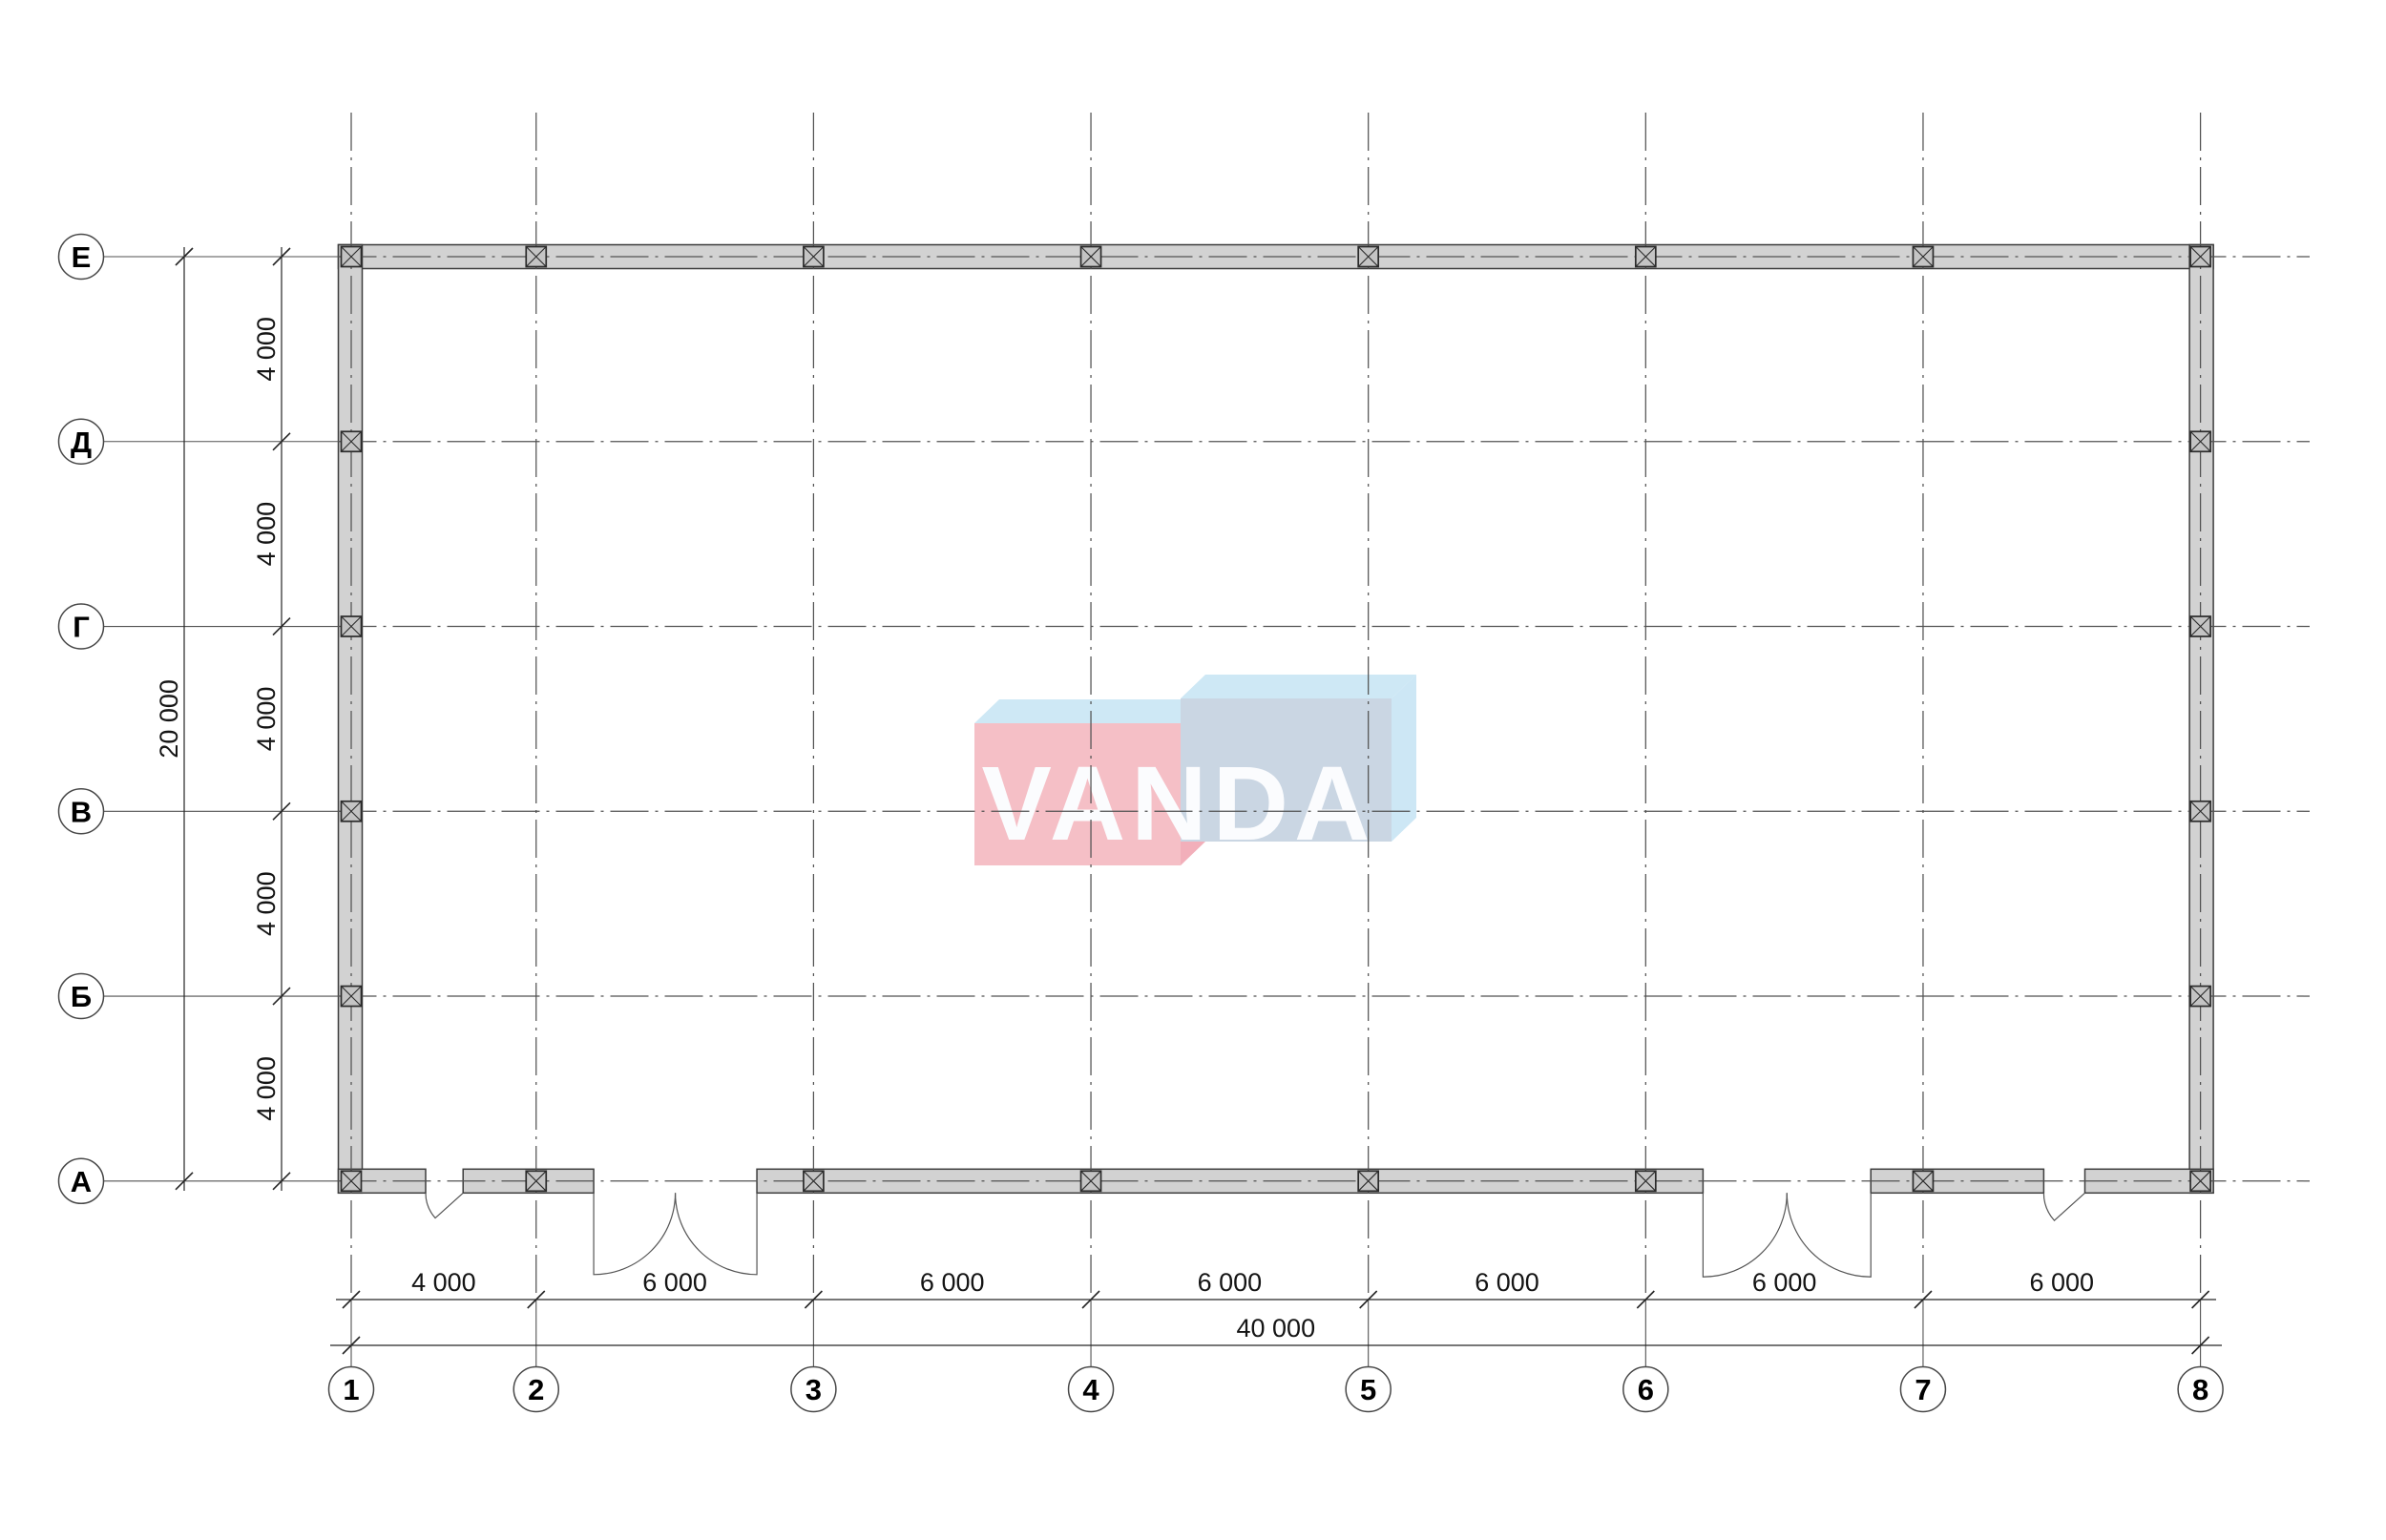 This screenshot has width=2386, height=1540. I want to click on axis-bubble-label: Е, so click(82, 257).